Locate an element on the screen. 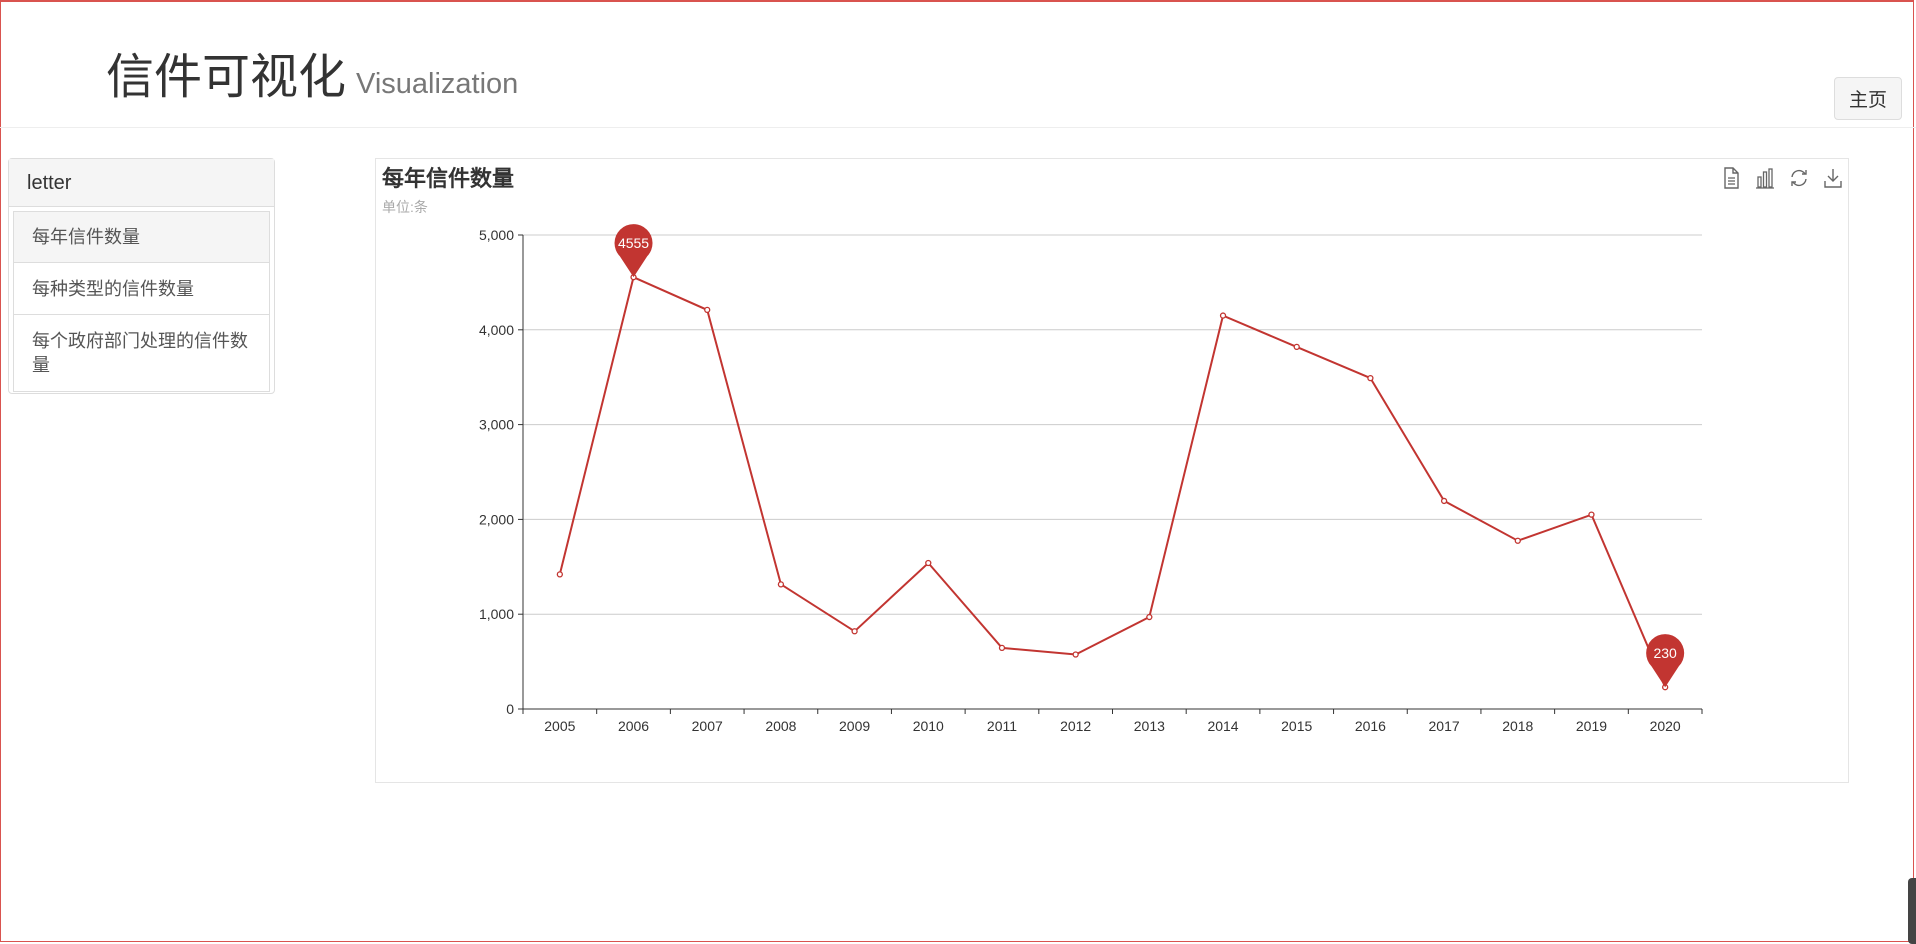  page-subtitle: Visualization is located at coordinates (437, 84).